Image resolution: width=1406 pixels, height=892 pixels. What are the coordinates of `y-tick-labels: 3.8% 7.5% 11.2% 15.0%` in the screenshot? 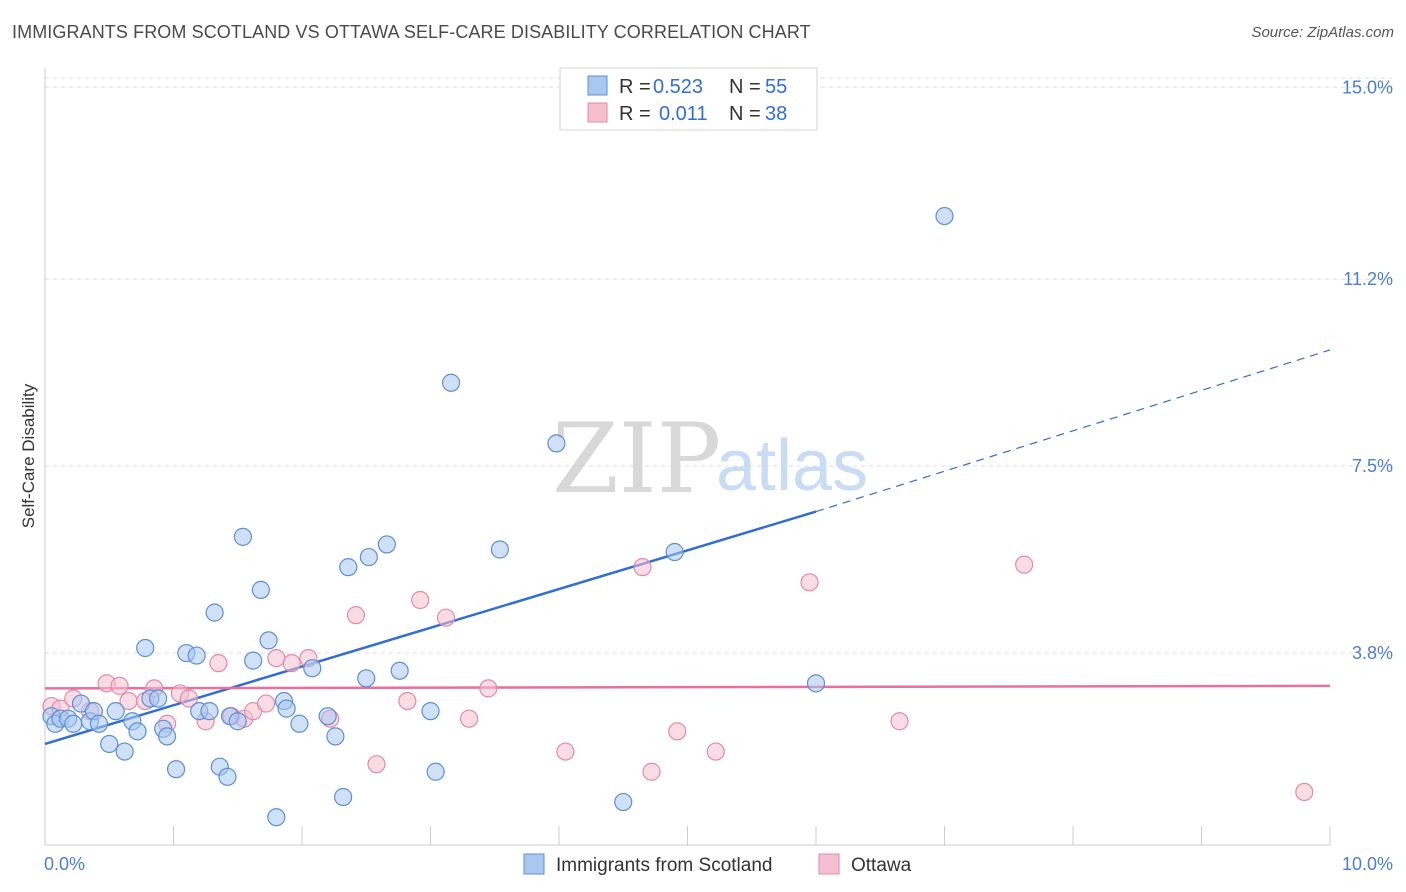 It's located at (1367, 370).